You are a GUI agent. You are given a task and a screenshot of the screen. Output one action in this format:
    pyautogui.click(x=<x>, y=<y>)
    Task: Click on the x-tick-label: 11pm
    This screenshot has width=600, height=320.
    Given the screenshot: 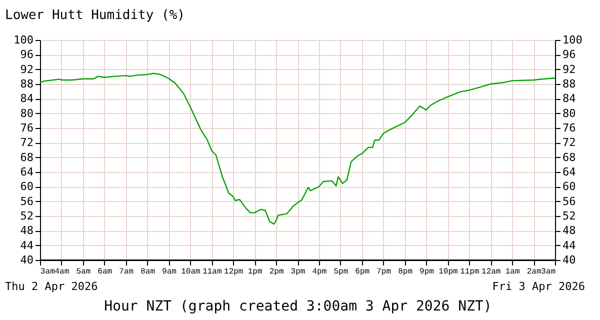 What is the action you would take?
    pyautogui.click(x=470, y=272)
    